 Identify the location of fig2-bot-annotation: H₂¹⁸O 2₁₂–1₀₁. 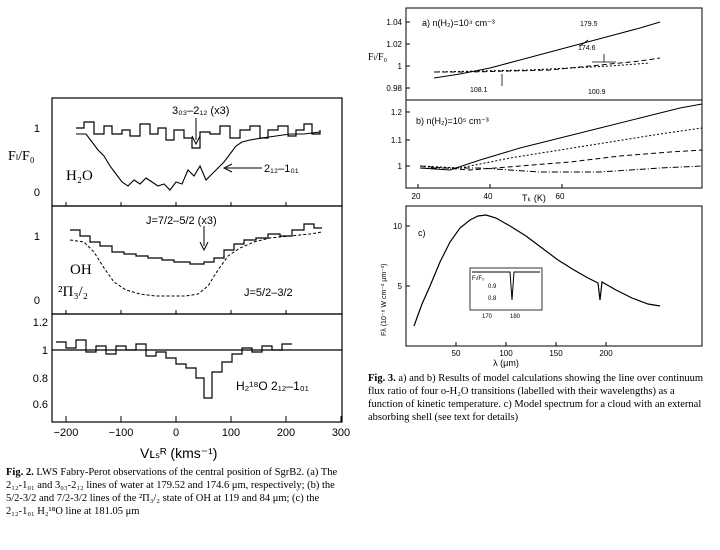
(272, 386).